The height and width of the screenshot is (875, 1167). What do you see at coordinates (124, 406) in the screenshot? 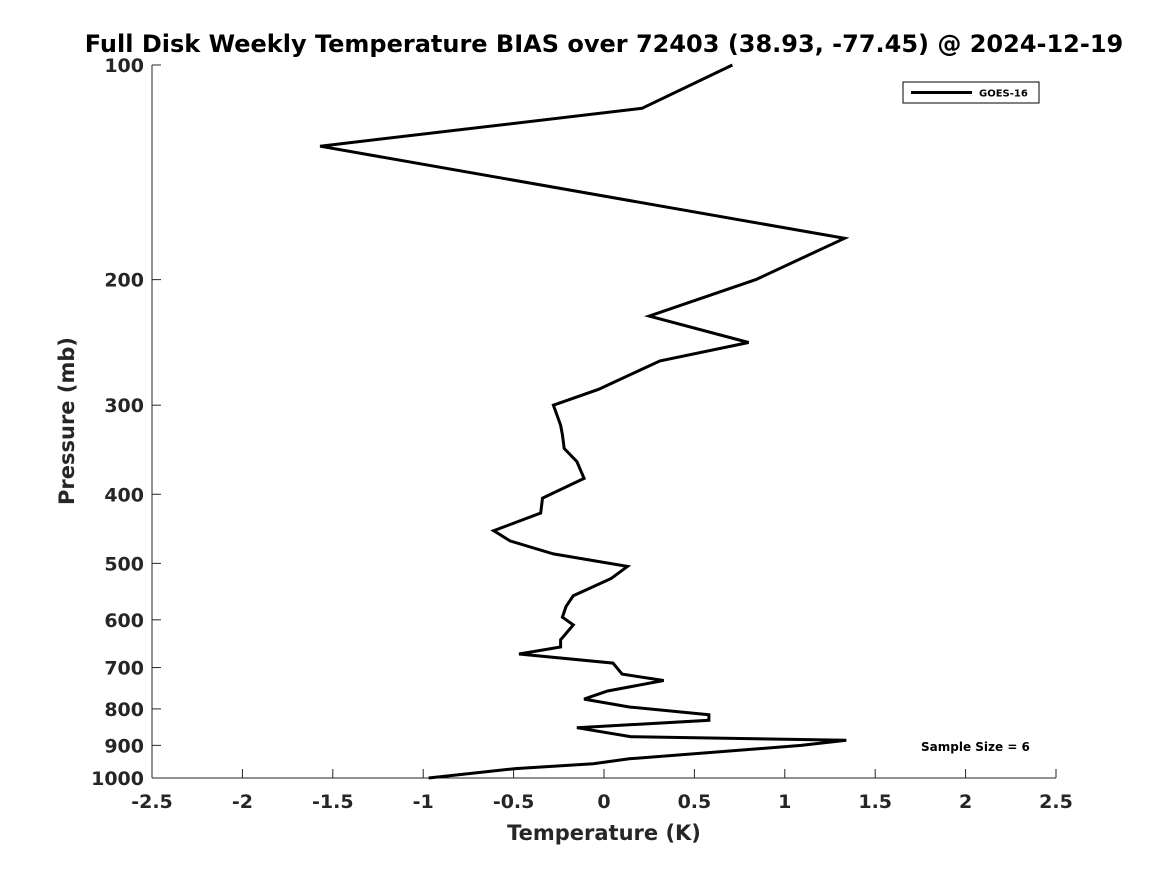
I see `y-tick-label: 300` at bounding box center [124, 406].